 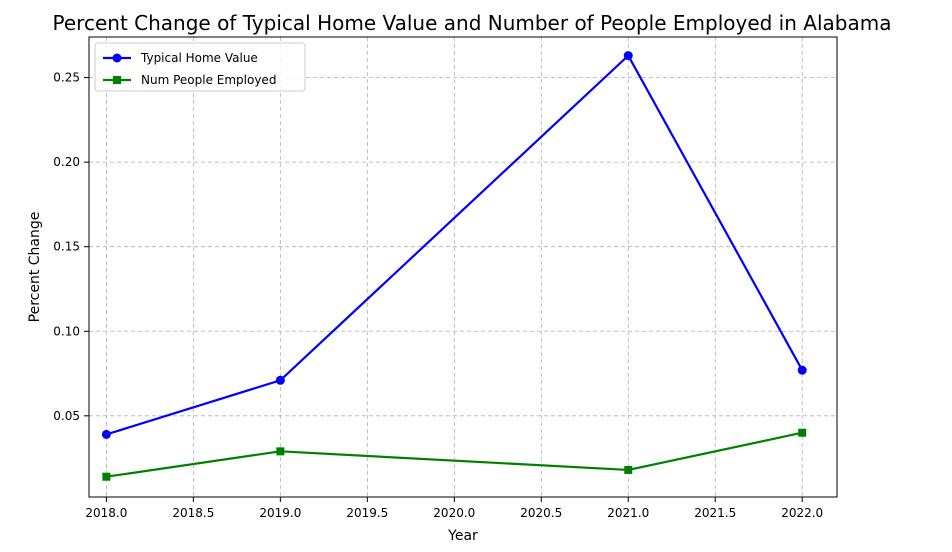 I want to click on legend-label: Num People Employed, so click(x=208, y=80).